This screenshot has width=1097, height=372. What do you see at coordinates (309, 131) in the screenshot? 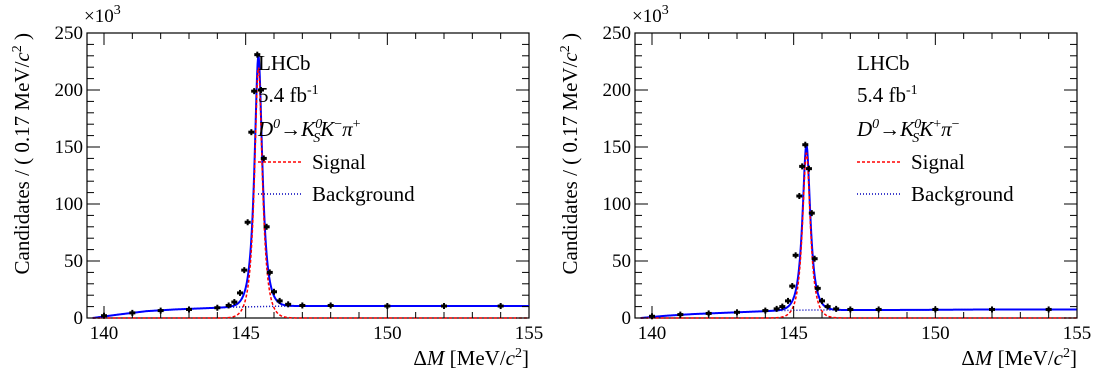
I see `legend-decay: D0→K0 SK−π+` at bounding box center [309, 131].